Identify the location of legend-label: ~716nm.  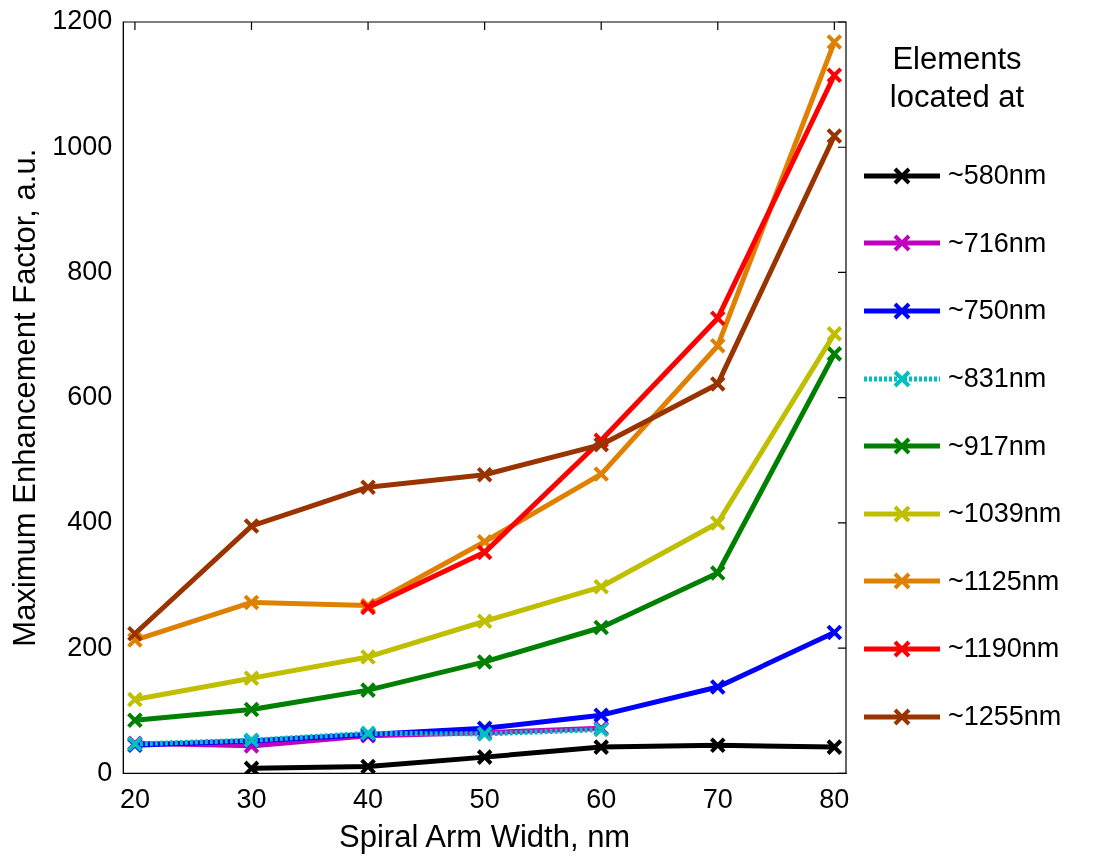
(997, 243).